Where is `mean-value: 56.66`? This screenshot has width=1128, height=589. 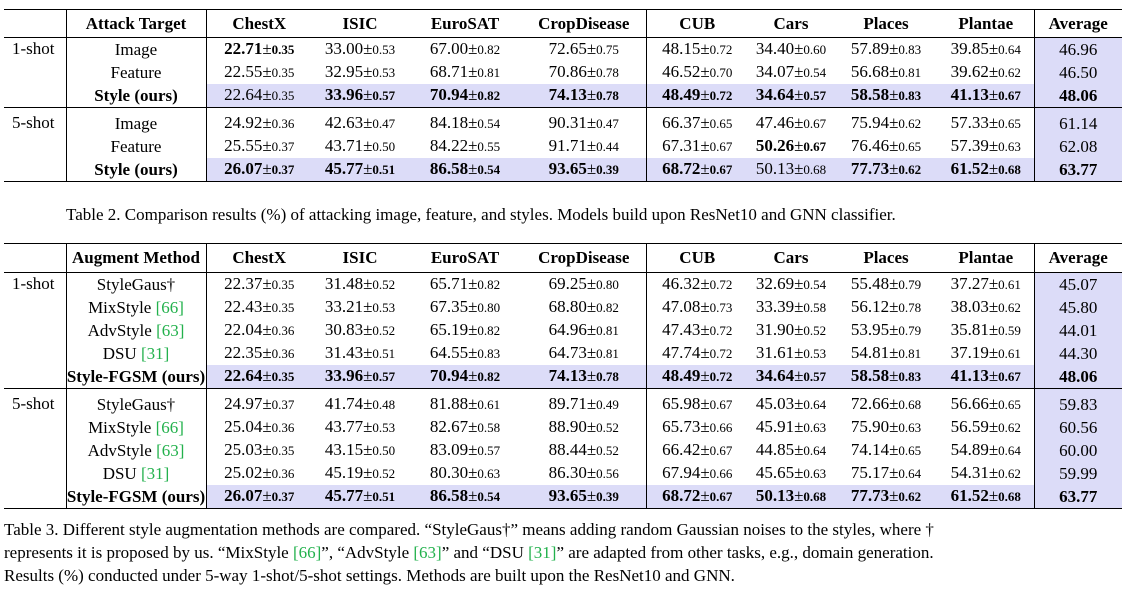 mean-value: 56.66 is located at coordinates (969, 403).